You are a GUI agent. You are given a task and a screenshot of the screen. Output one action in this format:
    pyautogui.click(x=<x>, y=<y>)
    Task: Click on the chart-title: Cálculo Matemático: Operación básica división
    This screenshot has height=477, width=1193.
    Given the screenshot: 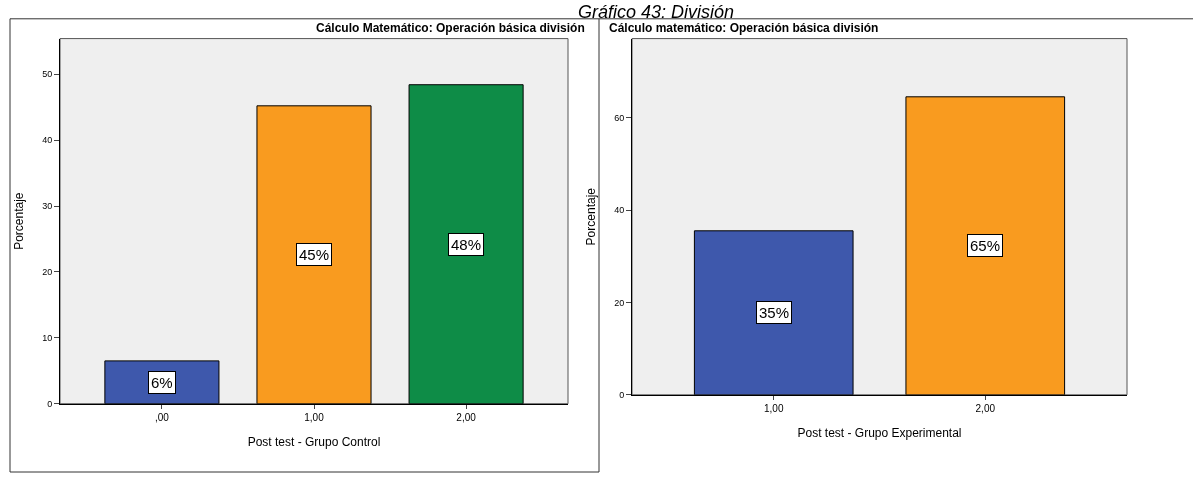 What is the action you would take?
    pyautogui.click(x=450, y=28)
    